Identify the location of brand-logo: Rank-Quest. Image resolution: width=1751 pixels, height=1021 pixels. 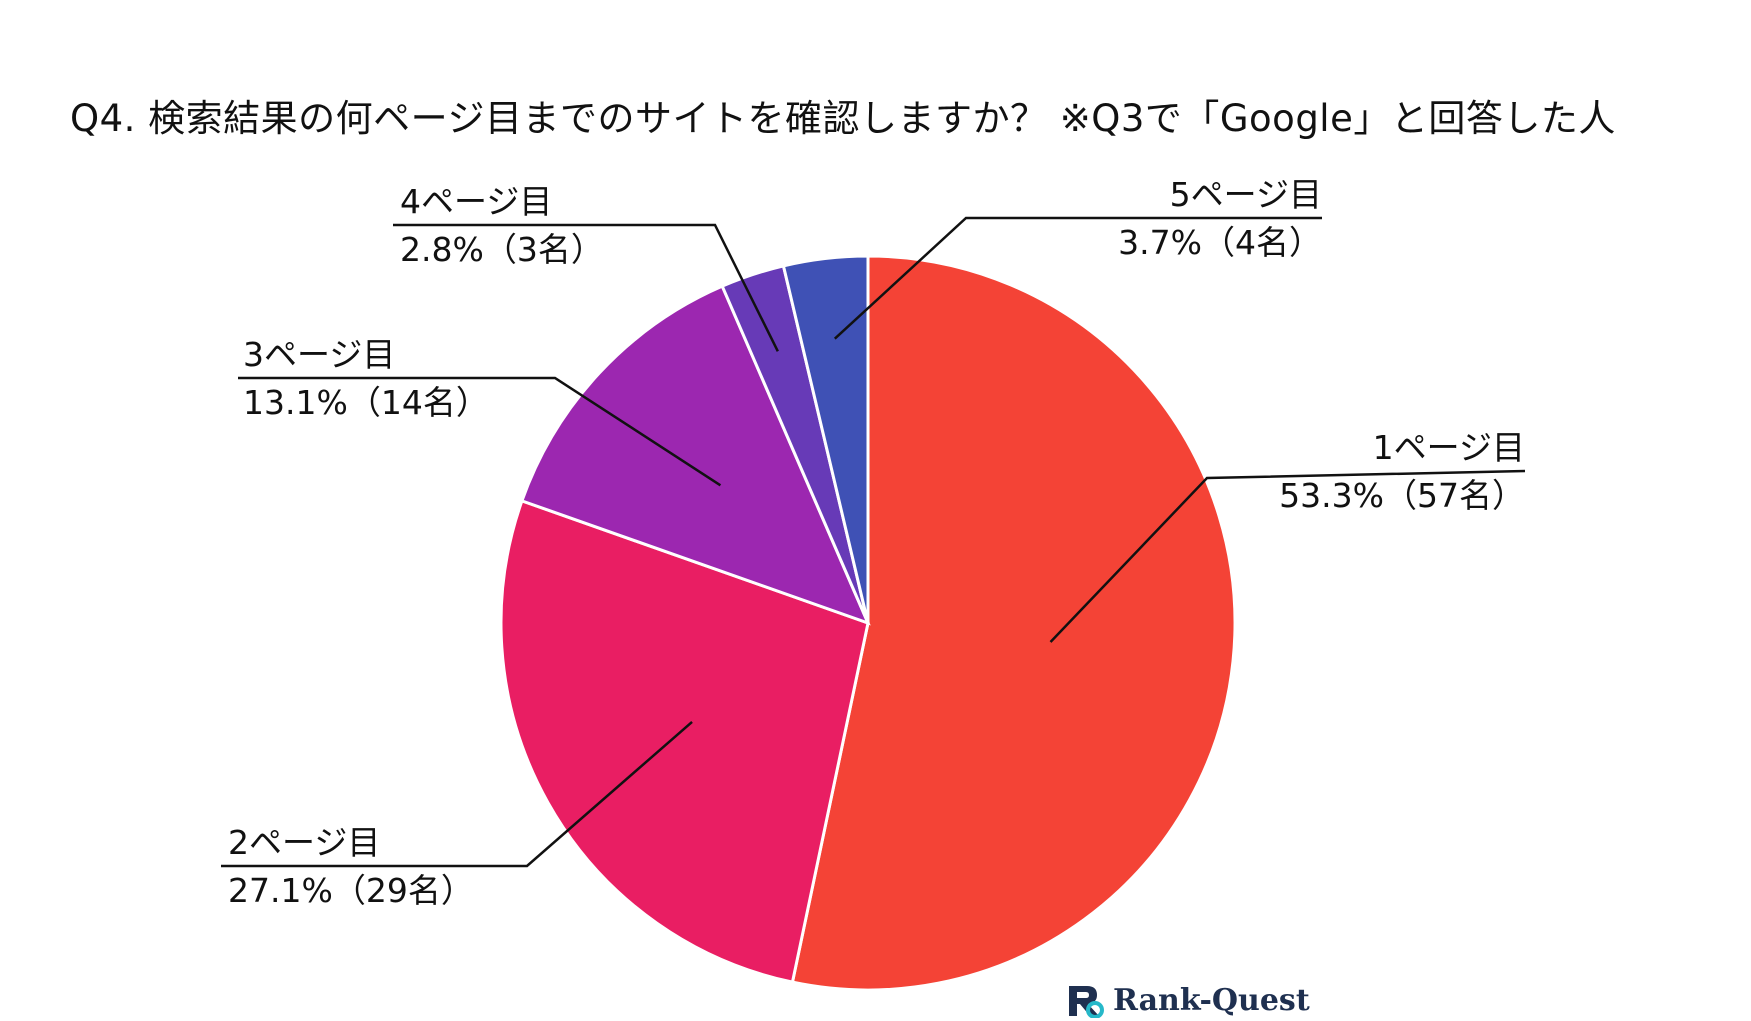
(1187, 1000).